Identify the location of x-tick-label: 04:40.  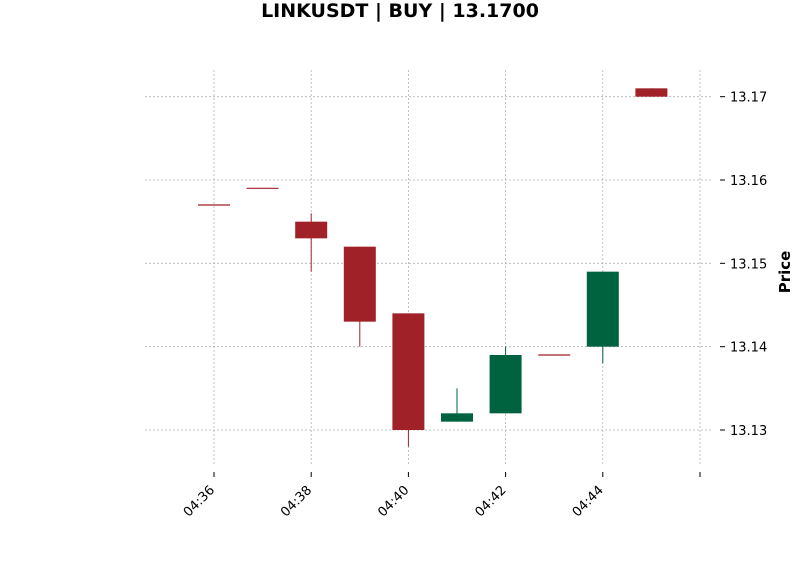
(393, 501).